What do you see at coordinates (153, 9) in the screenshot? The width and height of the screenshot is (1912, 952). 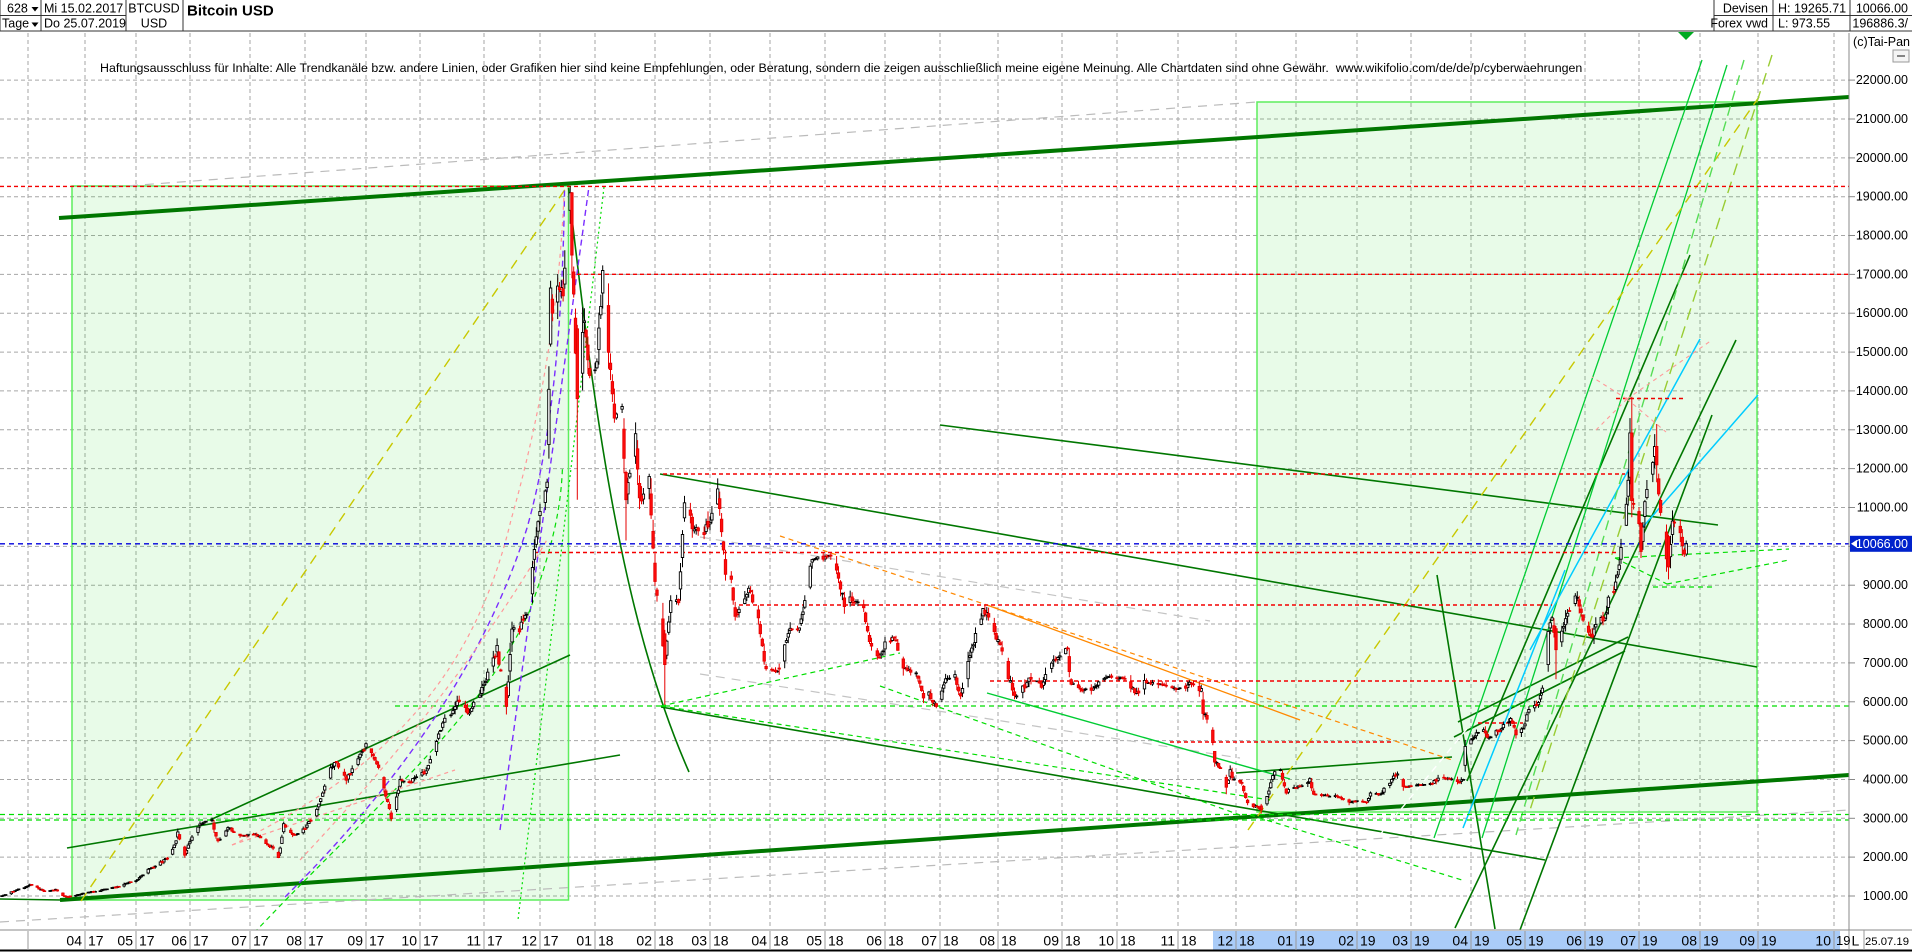 I see `svg-text: BTCUSD` at bounding box center [153, 9].